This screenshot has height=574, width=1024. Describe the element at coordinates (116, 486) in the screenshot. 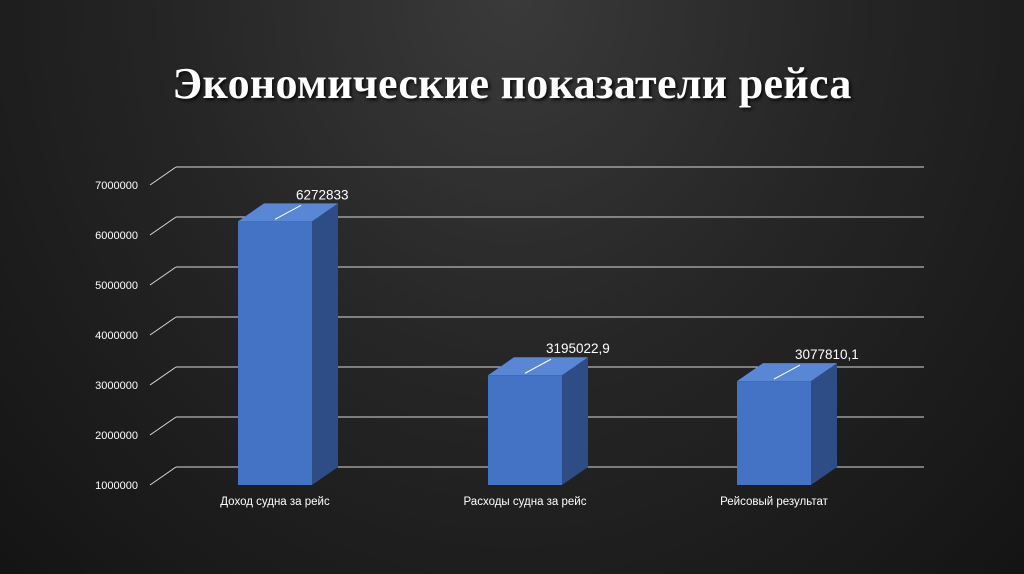

I see `y-tick-label: 1000000` at that location.